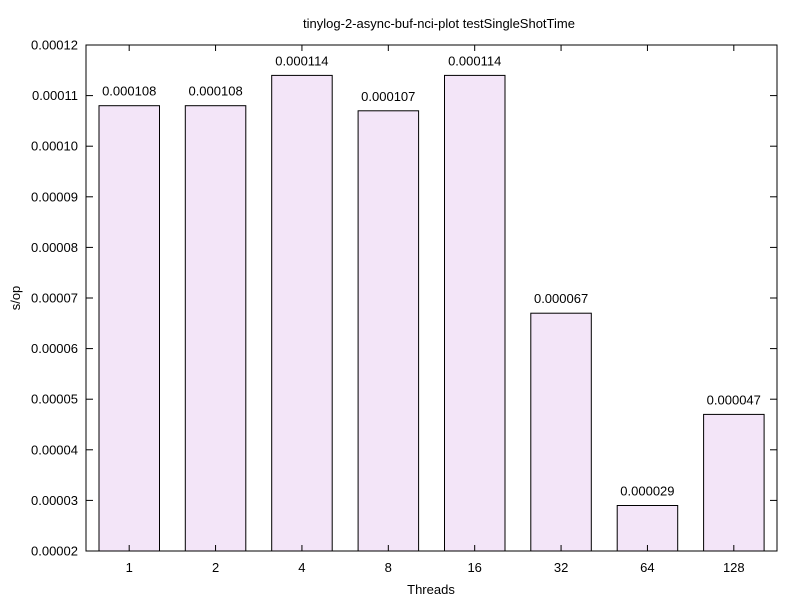 The height and width of the screenshot is (600, 800). I want to click on data-label-64: 0.000029, so click(647, 491).